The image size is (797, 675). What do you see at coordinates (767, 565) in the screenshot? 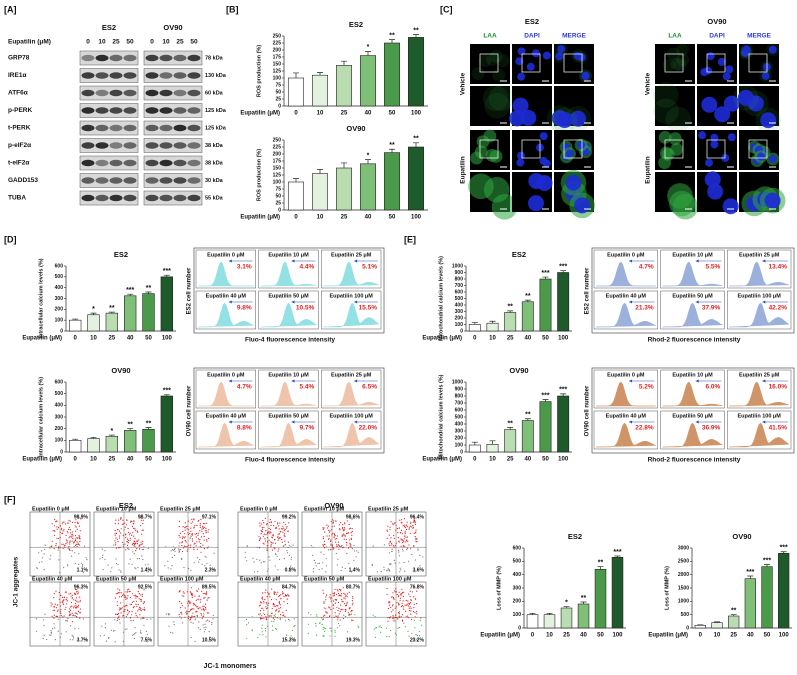
I see `error-bar` at bounding box center [767, 565].